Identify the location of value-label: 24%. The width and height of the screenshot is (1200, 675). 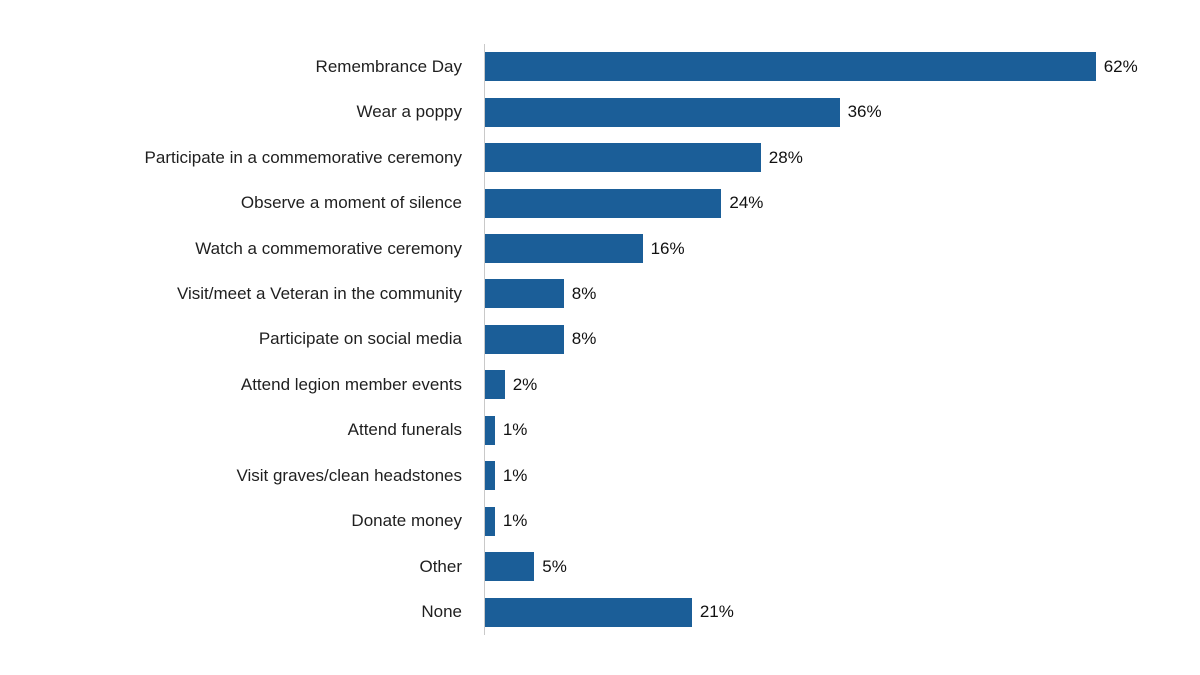
(746, 203).